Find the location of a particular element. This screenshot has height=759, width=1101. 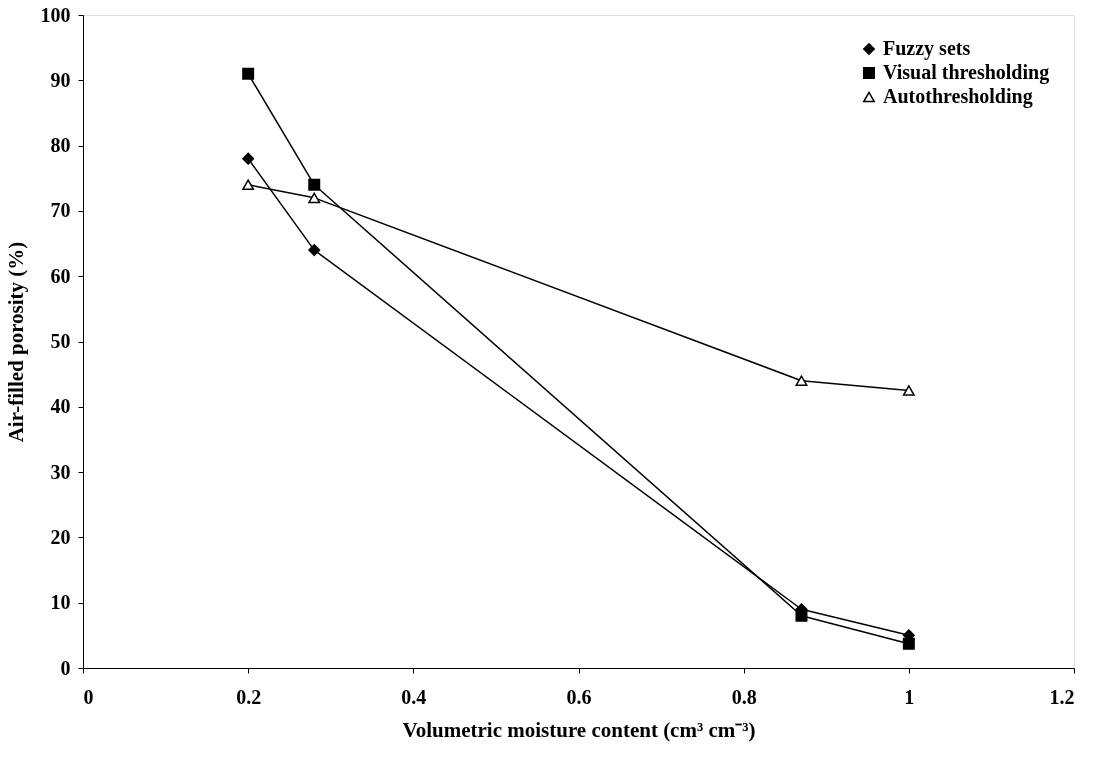

x-tick-label: 1 is located at coordinates (909, 696).